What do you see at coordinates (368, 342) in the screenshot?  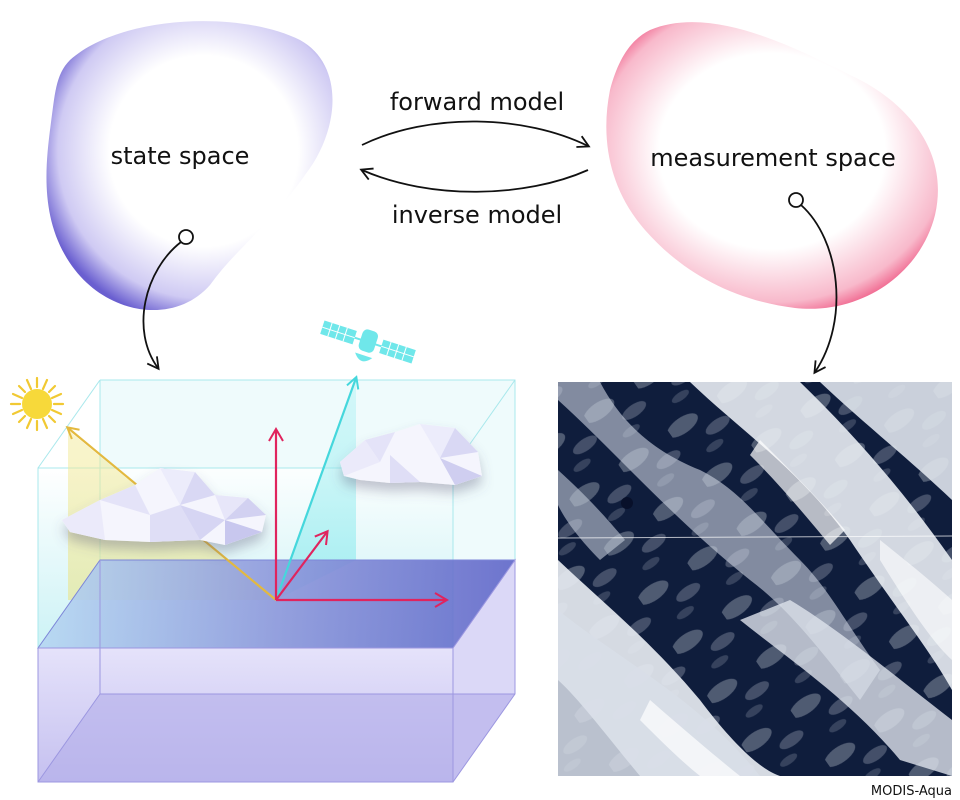 I see `satellite-icon` at bounding box center [368, 342].